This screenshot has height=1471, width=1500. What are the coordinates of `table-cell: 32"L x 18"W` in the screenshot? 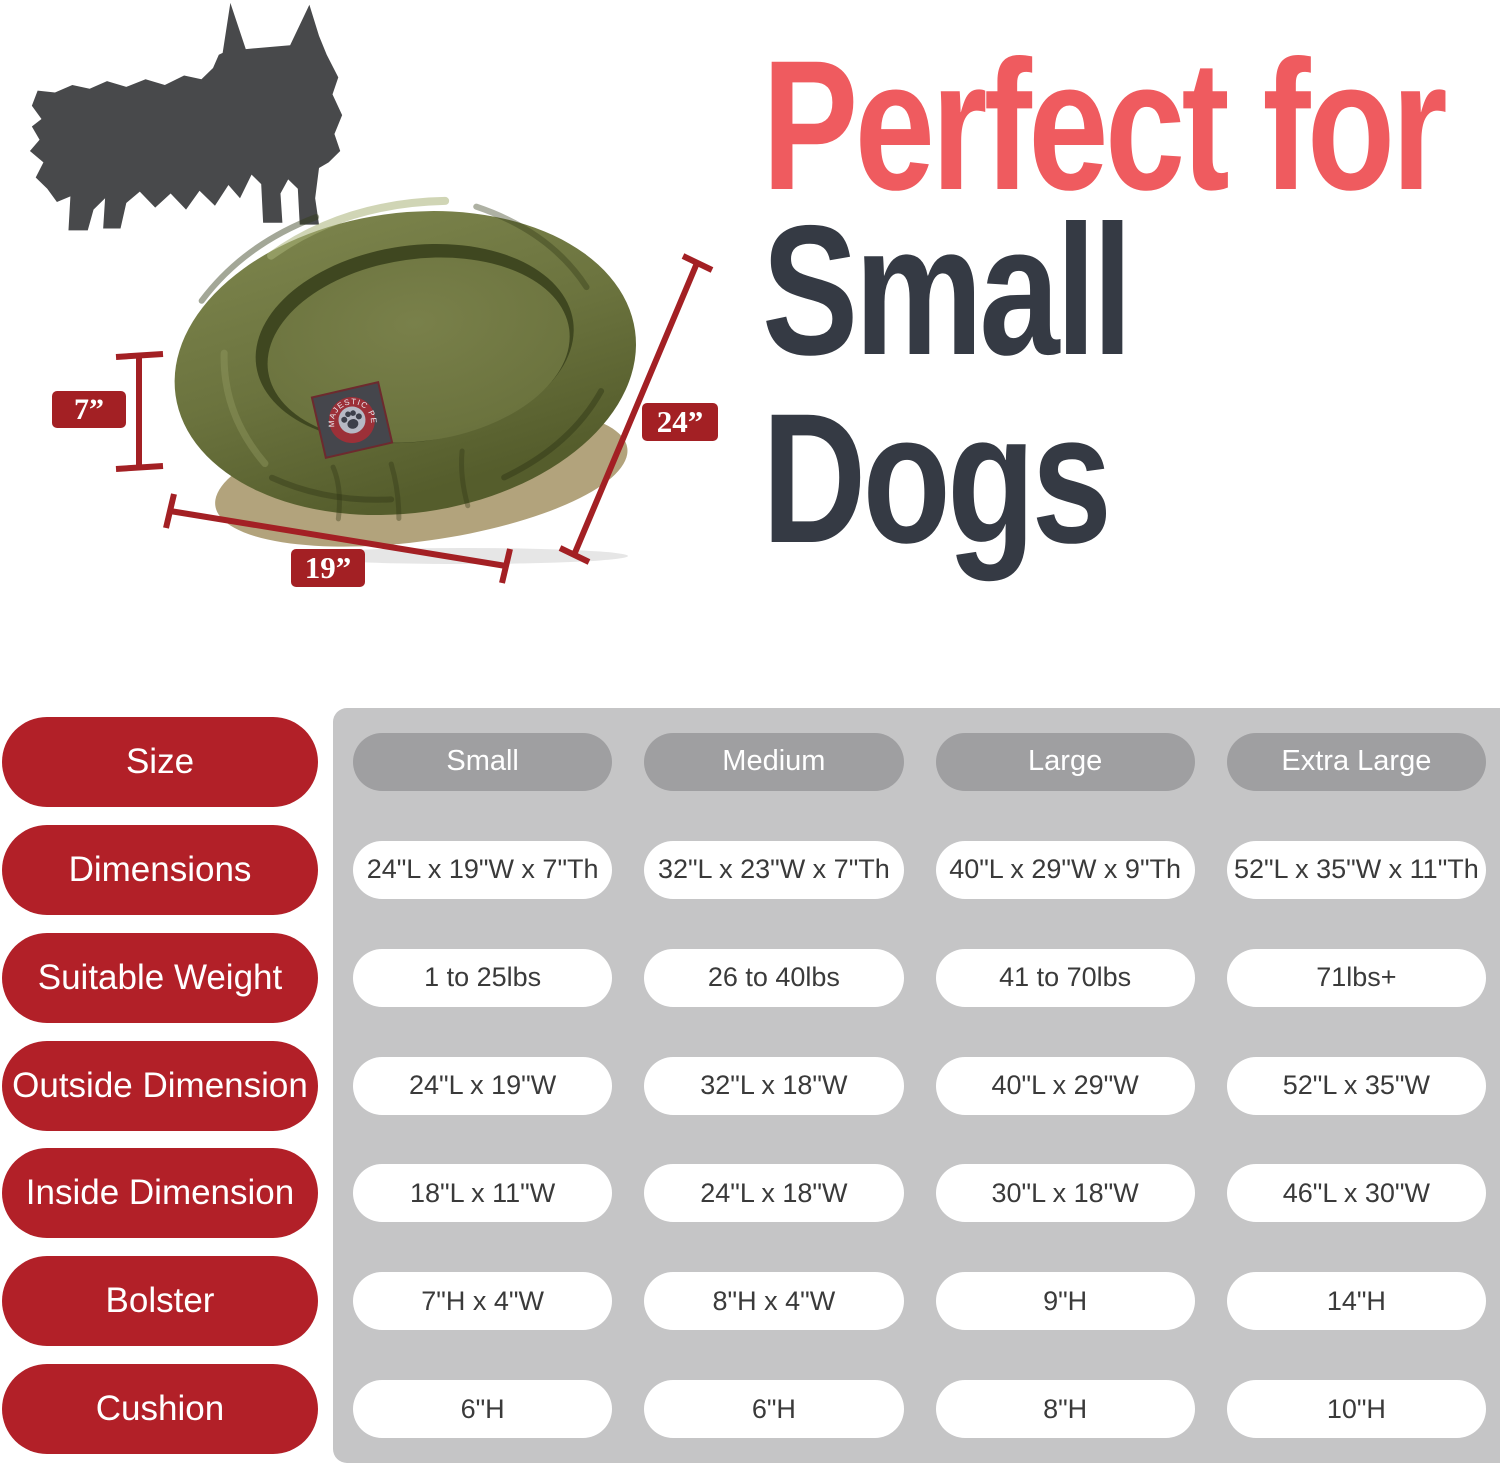 It's located at (774, 1085).